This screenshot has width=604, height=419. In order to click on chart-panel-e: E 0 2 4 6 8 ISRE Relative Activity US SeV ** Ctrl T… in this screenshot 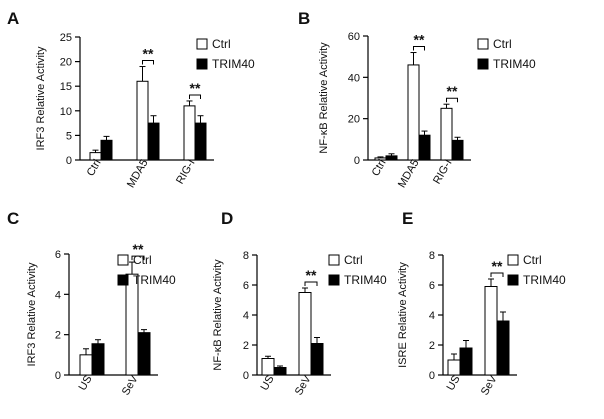, I will do `click(481, 303)`.